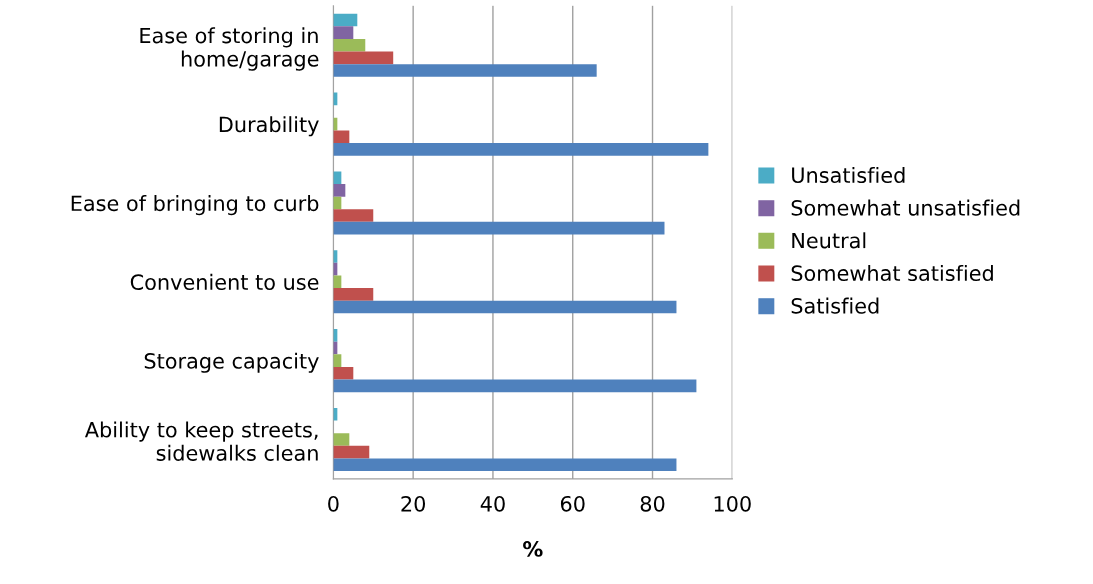 The image size is (1093, 584). I want to click on x-tick-label: 0, so click(333, 503).